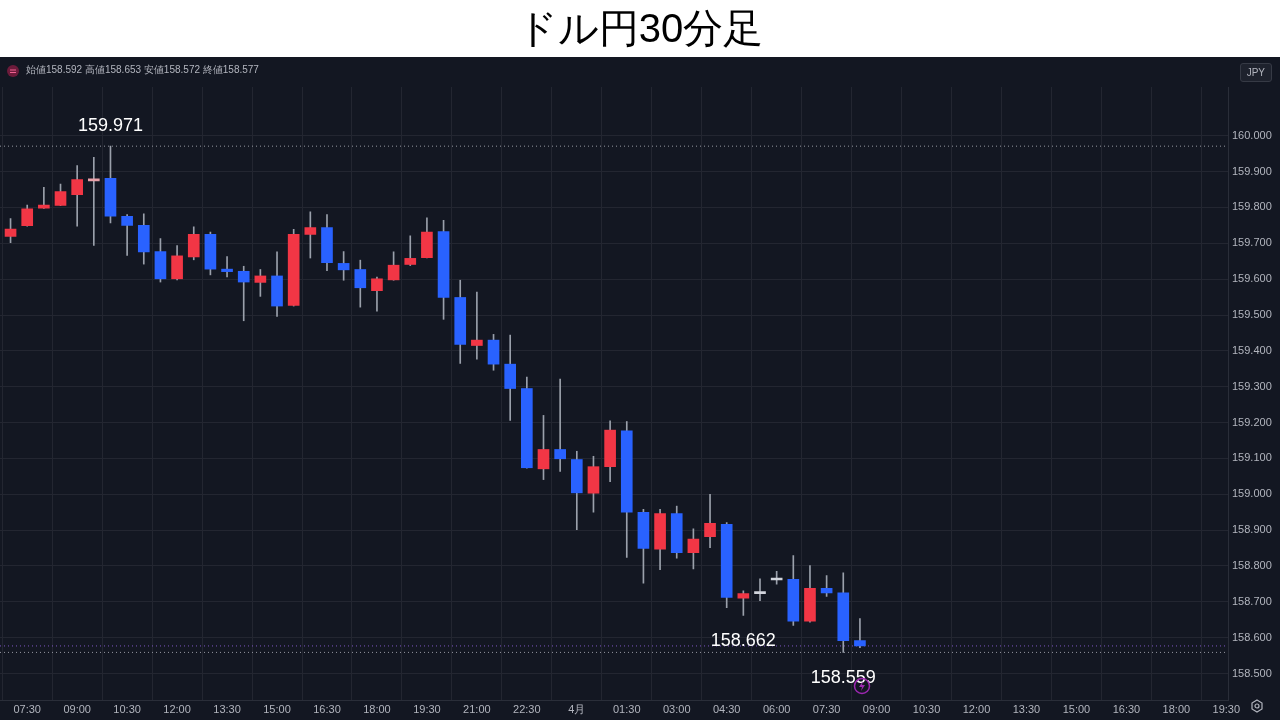 The height and width of the screenshot is (720, 1280). Describe the element at coordinates (1252, 278) in the screenshot. I see `y-tick-label: 159.600` at that location.